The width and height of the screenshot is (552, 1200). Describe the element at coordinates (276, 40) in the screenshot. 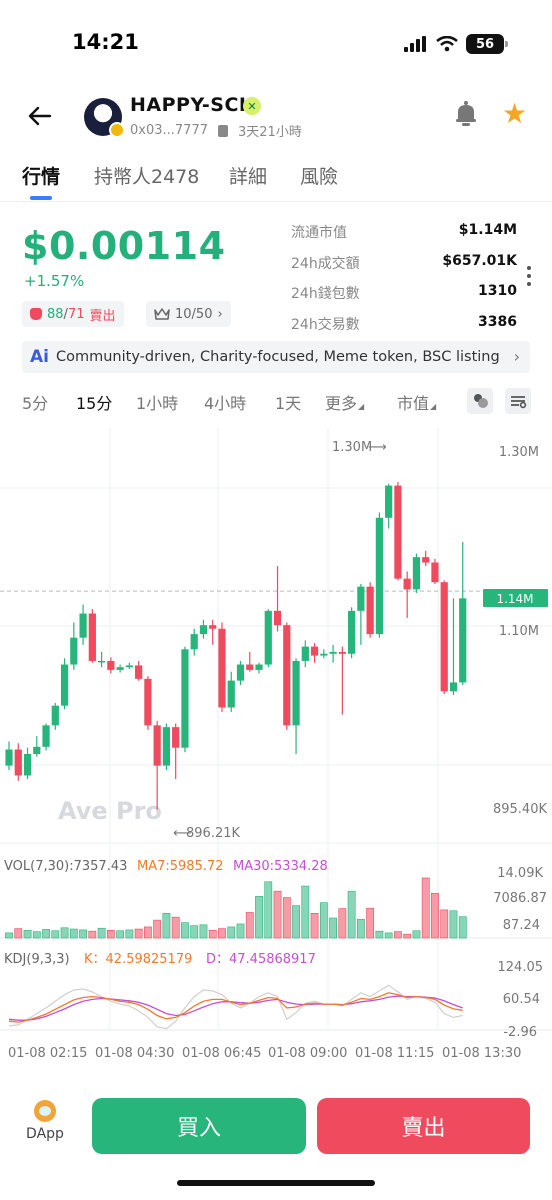

I see `status-bar: 14:21 56` at that location.